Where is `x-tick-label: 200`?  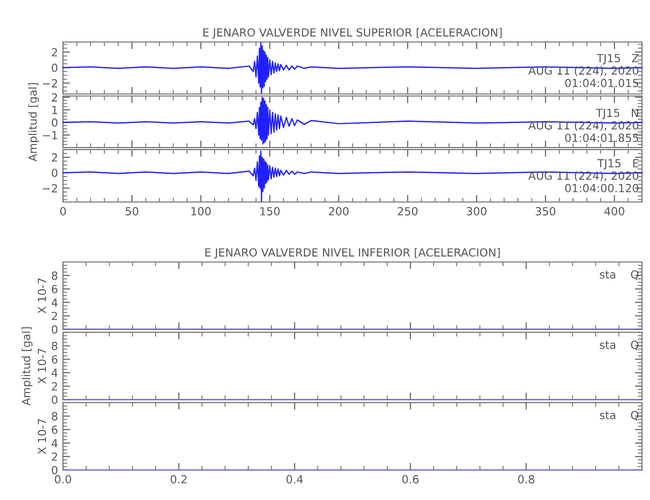 x-tick-label: 200 is located at coordinates (338, 211).